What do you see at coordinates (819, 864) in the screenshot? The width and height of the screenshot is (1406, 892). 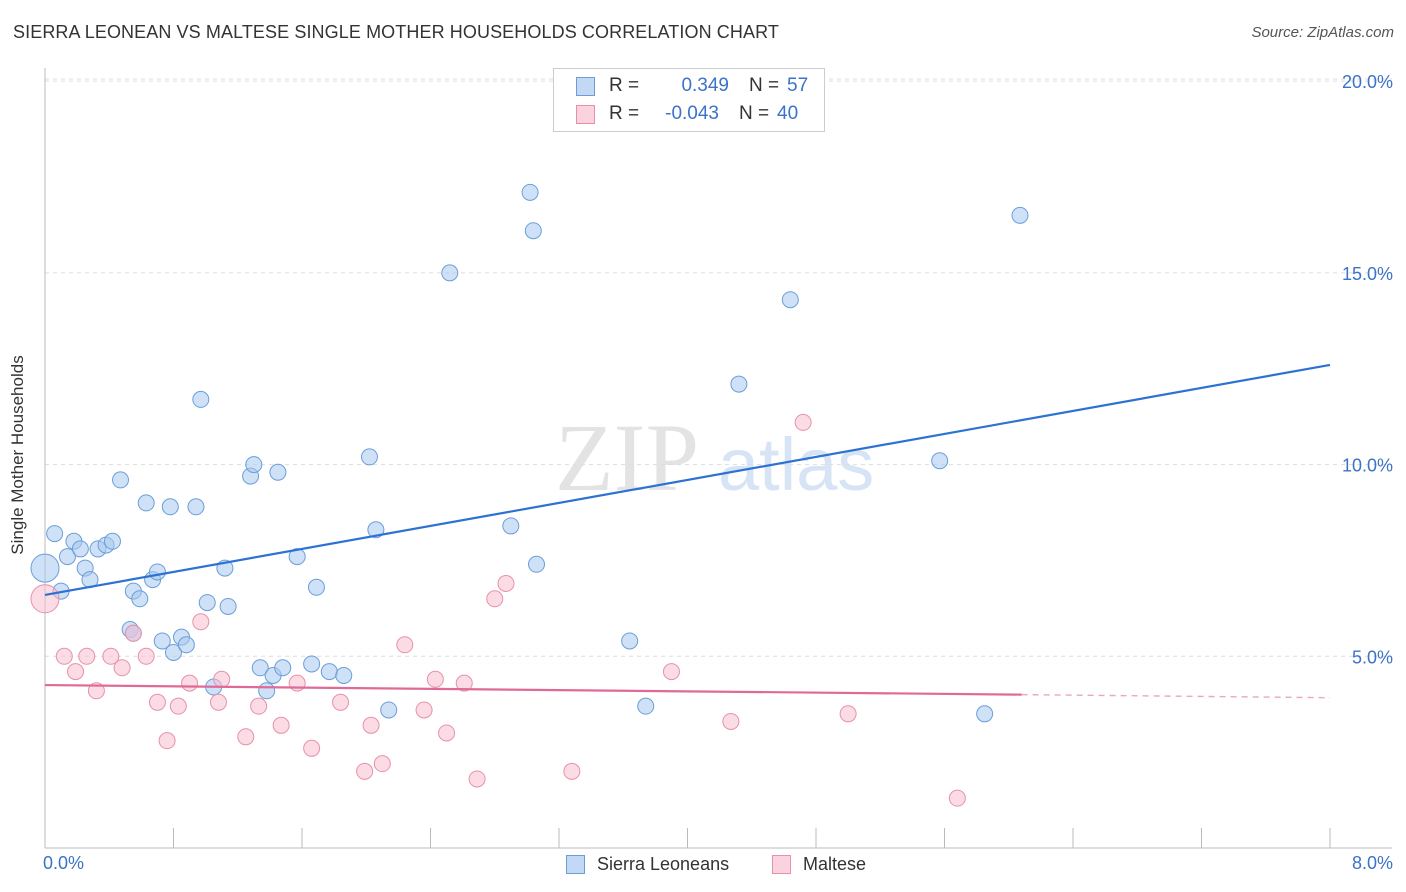 I see `bottom-legend-maltese: Maltese` at bounding box center [819, 864].